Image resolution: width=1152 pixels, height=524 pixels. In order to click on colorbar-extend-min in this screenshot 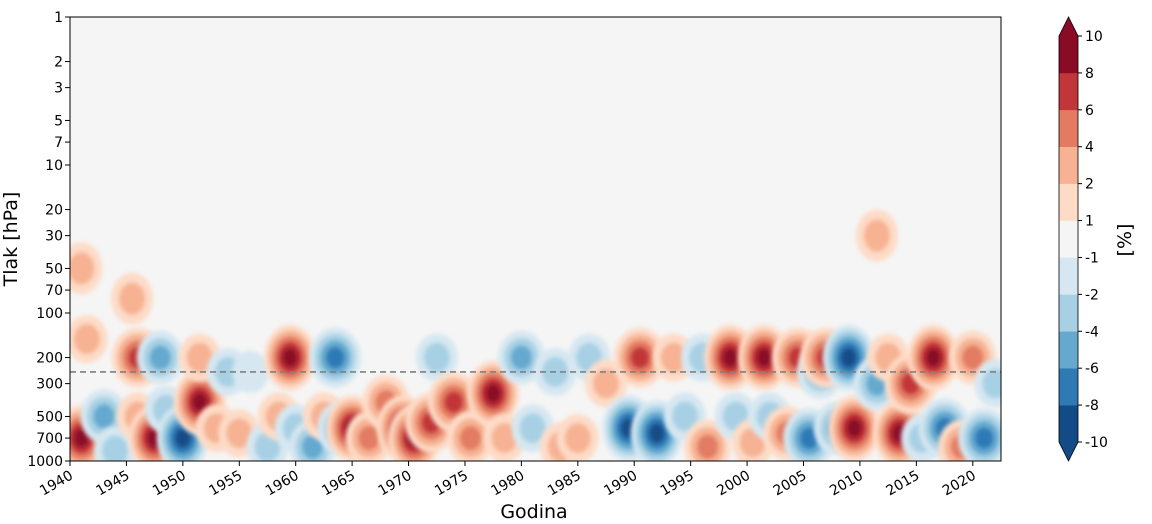, I will do `click(1068, 451)`.